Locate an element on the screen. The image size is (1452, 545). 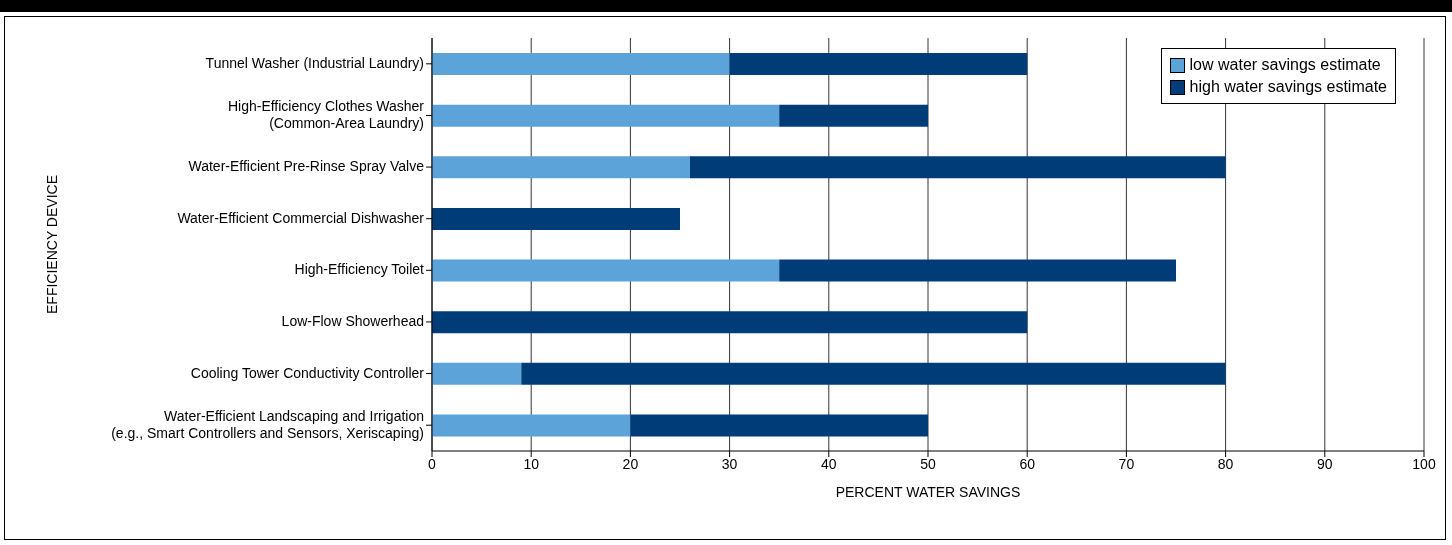
x-tick-label: 30 is located at coordinates (729, 463).